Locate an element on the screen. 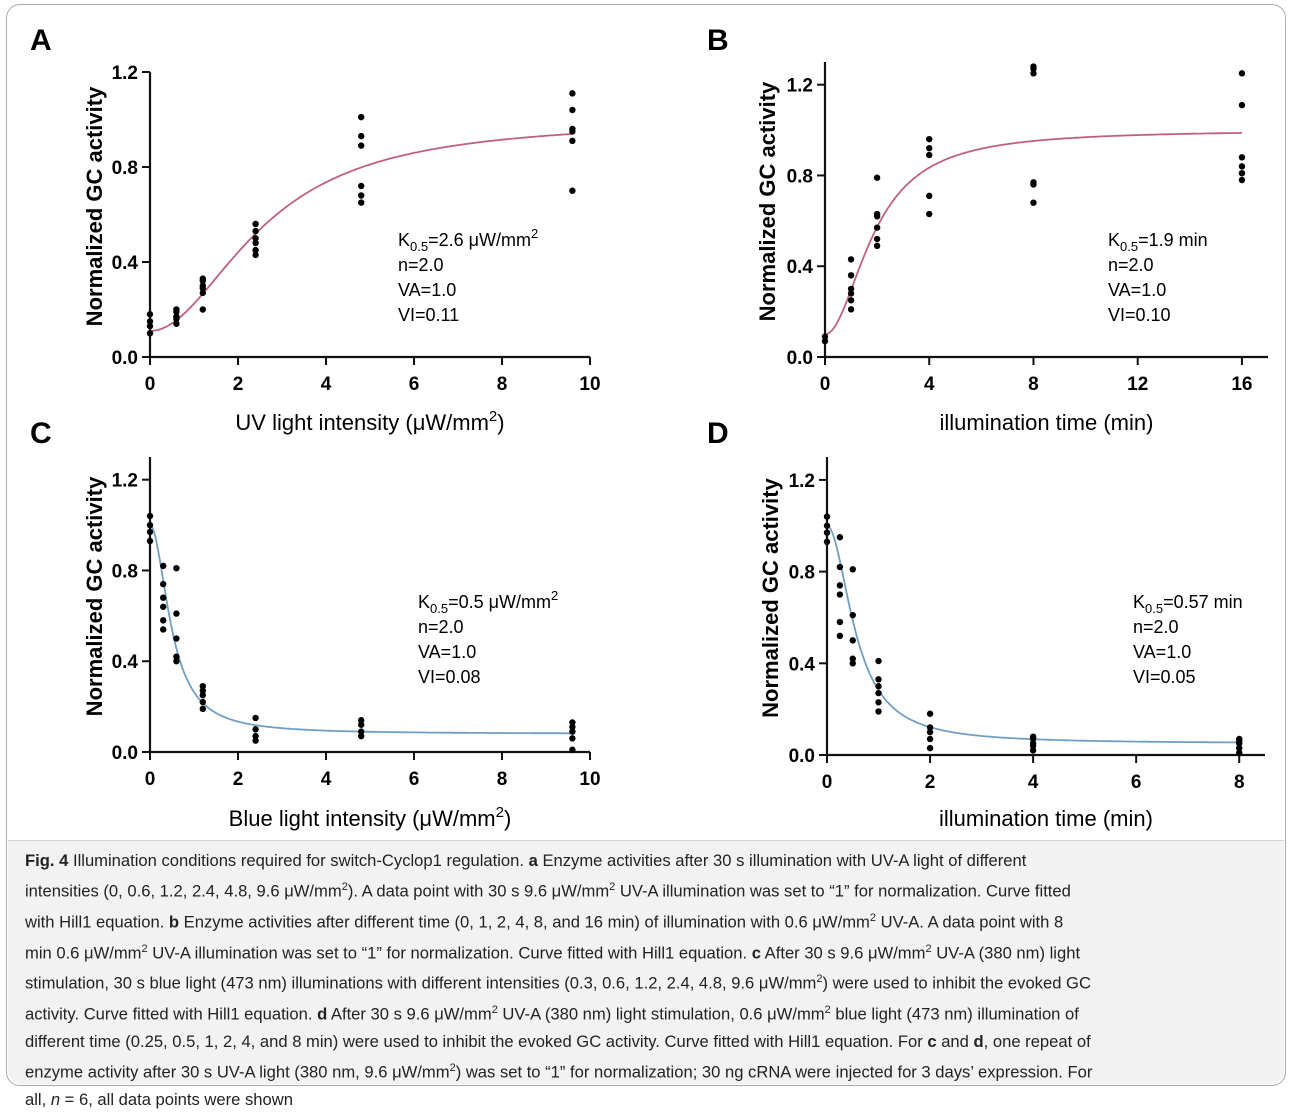 The width and height of the screenshot is (1293, 1113). annotation-vi: VI=0.08 is located at coordinates (449, 677).